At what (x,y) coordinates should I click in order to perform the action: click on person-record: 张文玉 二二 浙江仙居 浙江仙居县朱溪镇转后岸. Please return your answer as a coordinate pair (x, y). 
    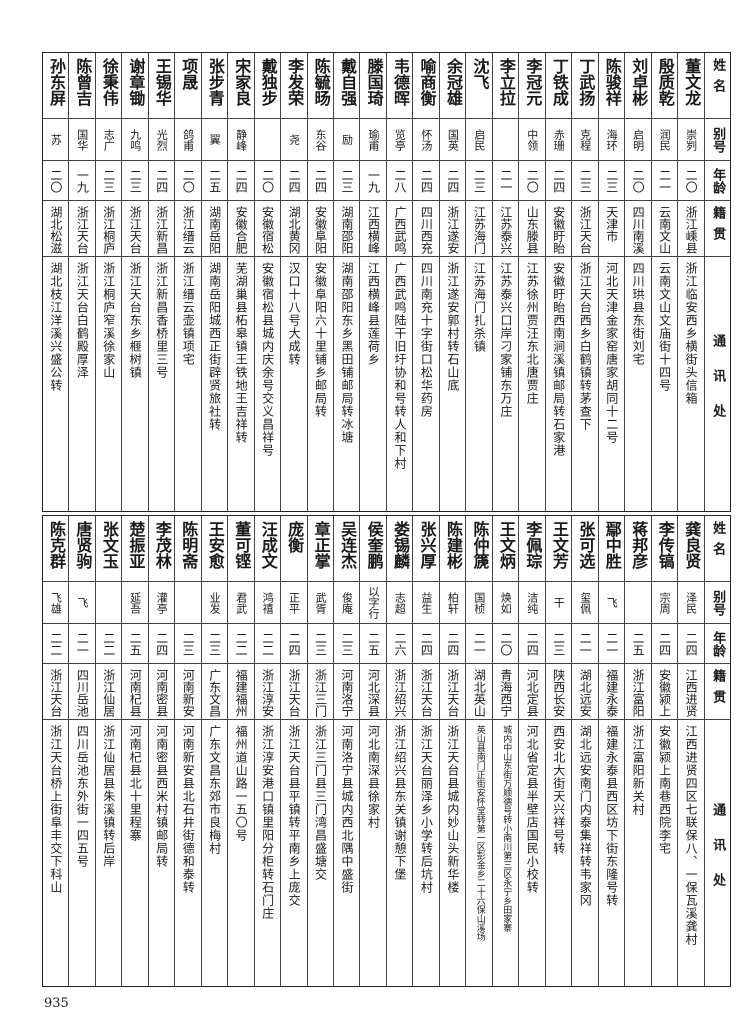
    Looking at the image, I should click on (108, 751).